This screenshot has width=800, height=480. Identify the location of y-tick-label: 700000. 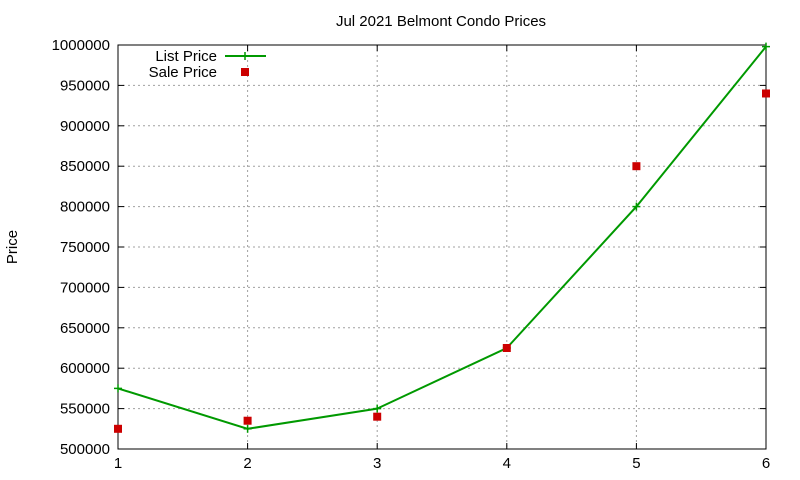
(85, 287).